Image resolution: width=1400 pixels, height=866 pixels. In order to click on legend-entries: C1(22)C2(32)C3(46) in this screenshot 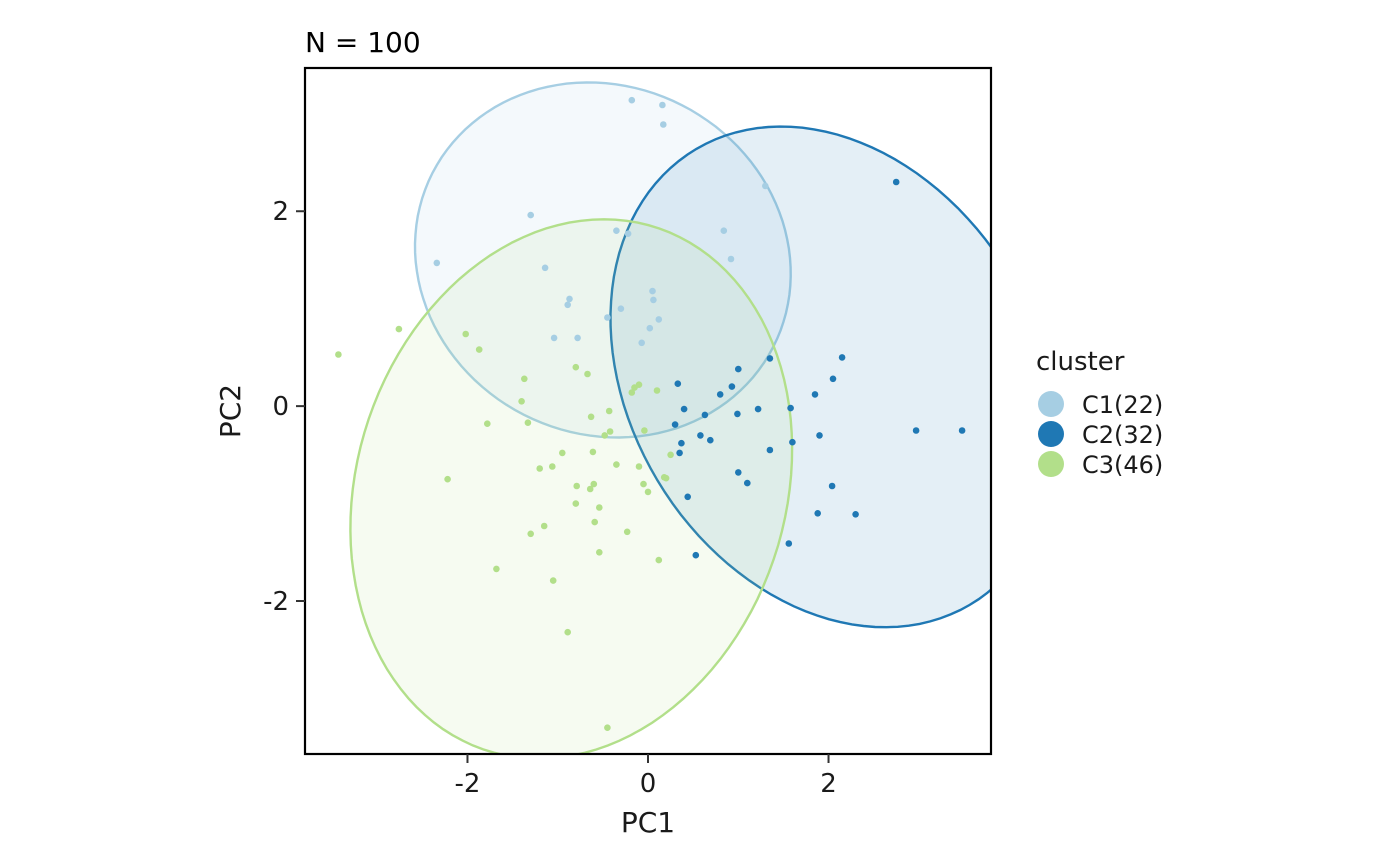, I will do `click(1100, 435)`.